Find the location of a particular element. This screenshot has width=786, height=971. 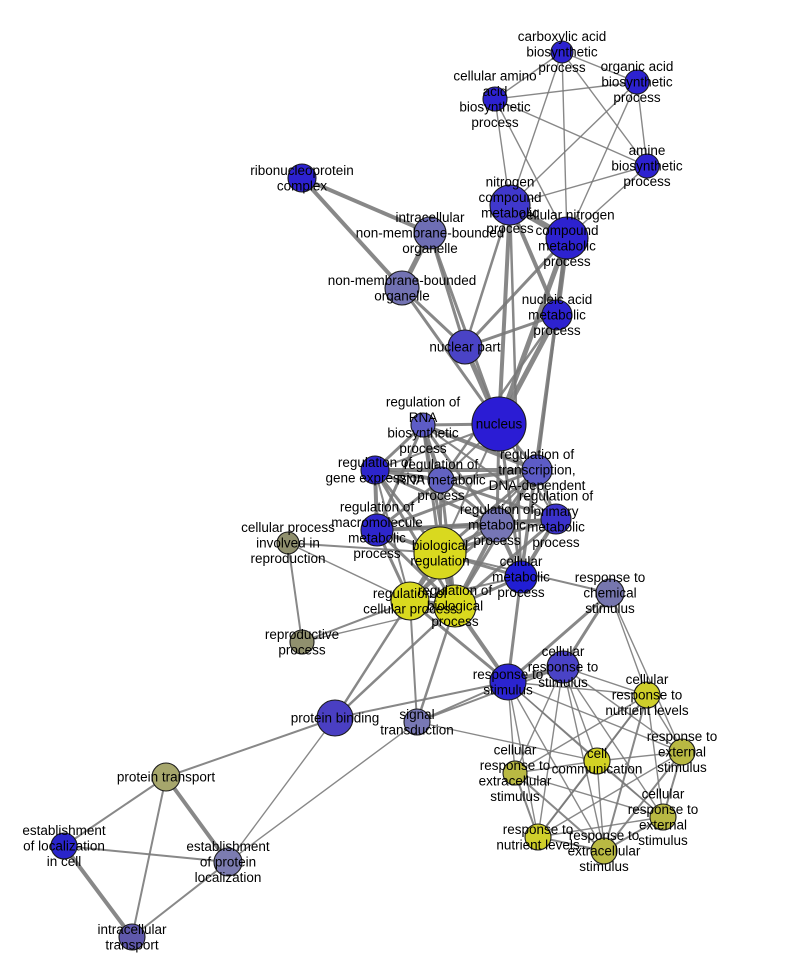

node-label-n29: cellular response to nutrient levels is located at coordinates (647, 695).